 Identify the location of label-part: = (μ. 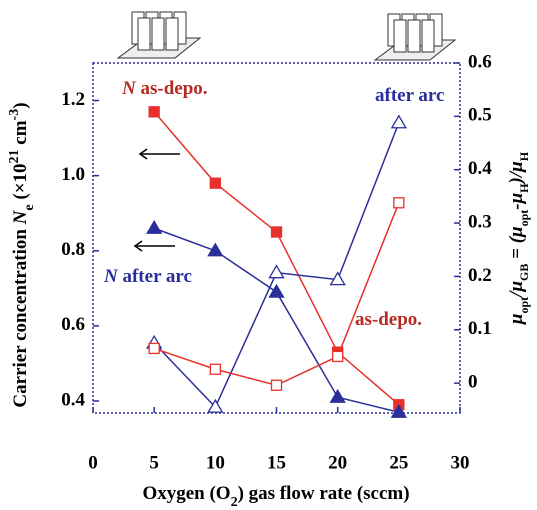
(516, 244).